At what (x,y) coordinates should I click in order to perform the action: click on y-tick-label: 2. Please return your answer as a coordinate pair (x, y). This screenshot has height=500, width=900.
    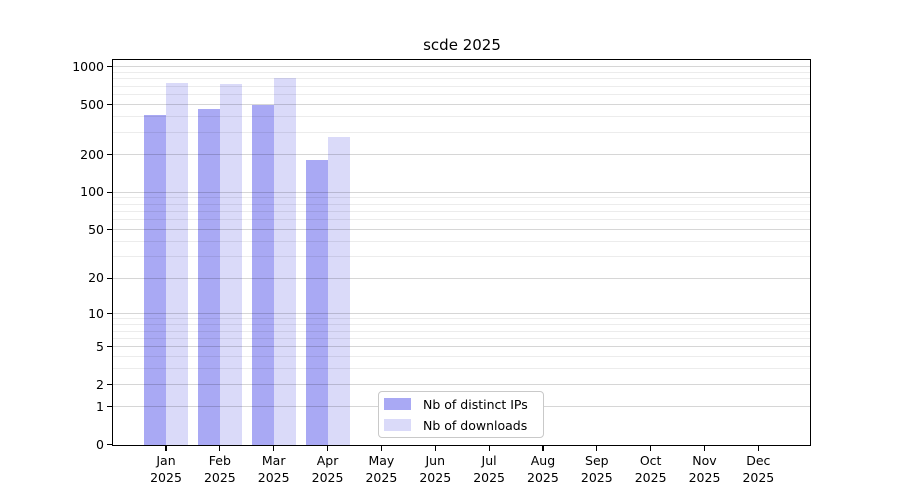
    Looking at the image, I should click on (100, 384).